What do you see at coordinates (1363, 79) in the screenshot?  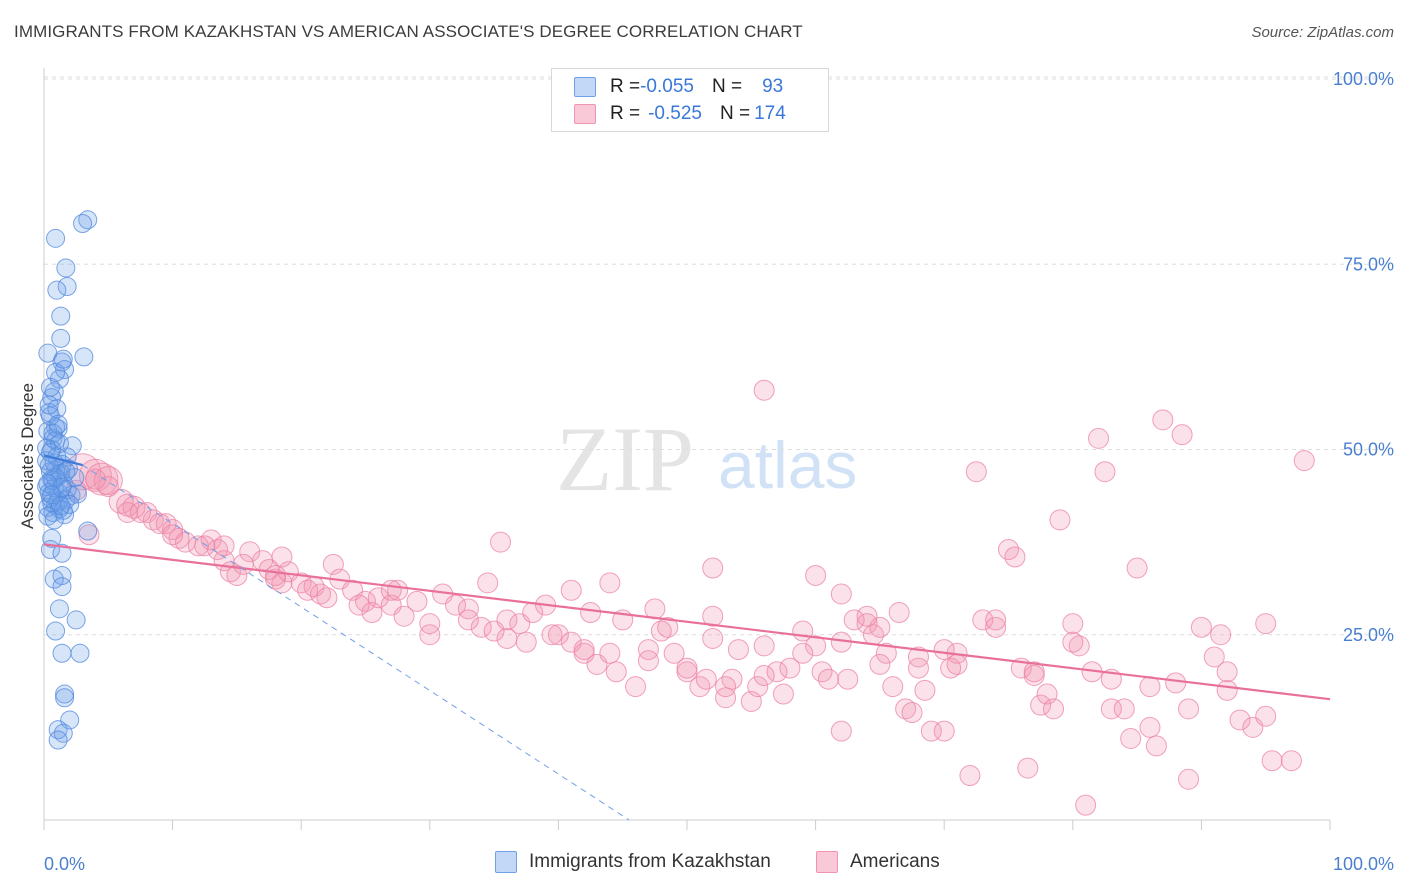 I see `y-tick-label: 100.0%` at bounding box center [1363, 79].